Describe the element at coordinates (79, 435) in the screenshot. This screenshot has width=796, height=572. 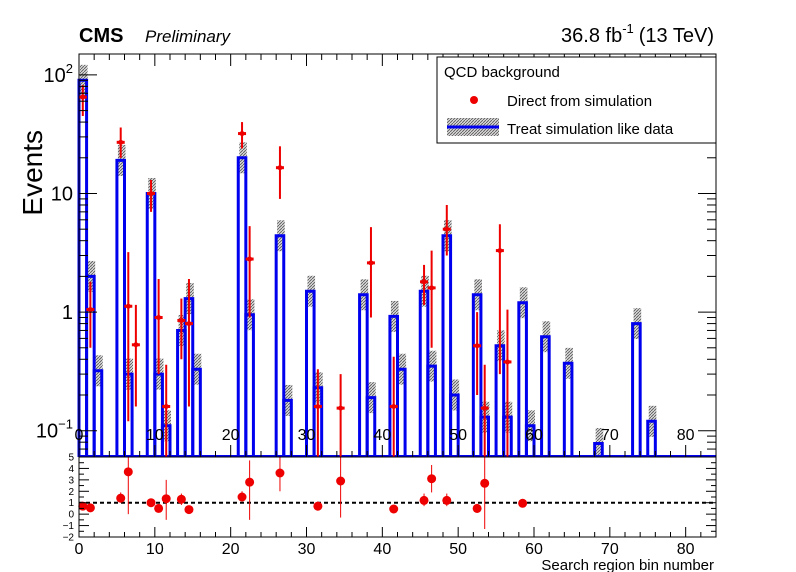
I see `x-tick-label: 0` at that location.